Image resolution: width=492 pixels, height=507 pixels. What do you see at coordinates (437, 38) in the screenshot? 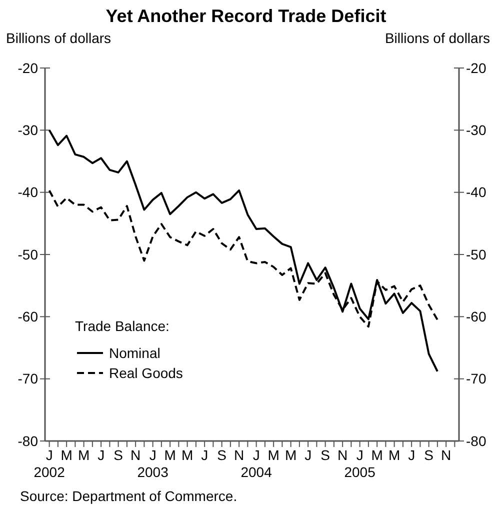
I see `y2-axis-title: Billions of dollars` at bounding box center [437, 38].